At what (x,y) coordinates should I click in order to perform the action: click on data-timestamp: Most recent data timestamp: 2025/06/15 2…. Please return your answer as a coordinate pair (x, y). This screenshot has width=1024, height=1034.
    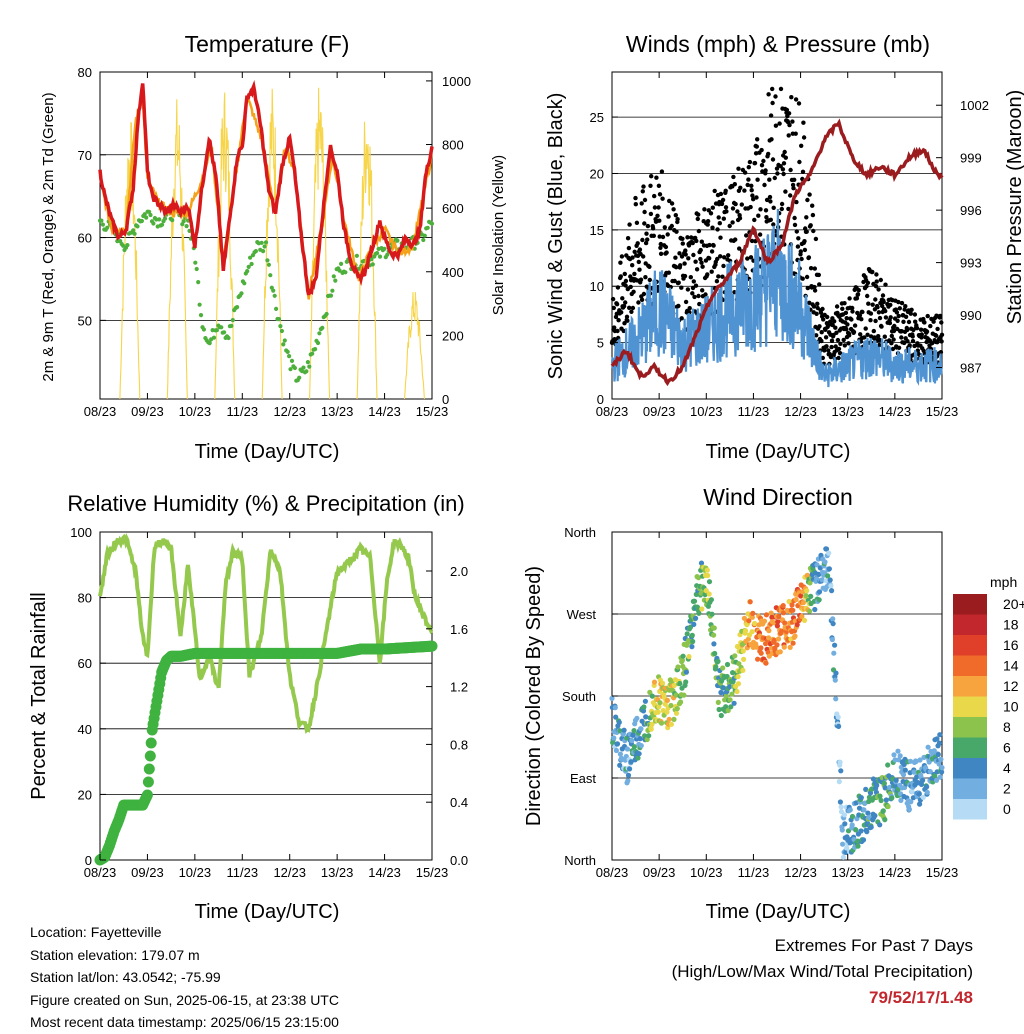
    Looking at the image, I should click on (184, 1022).